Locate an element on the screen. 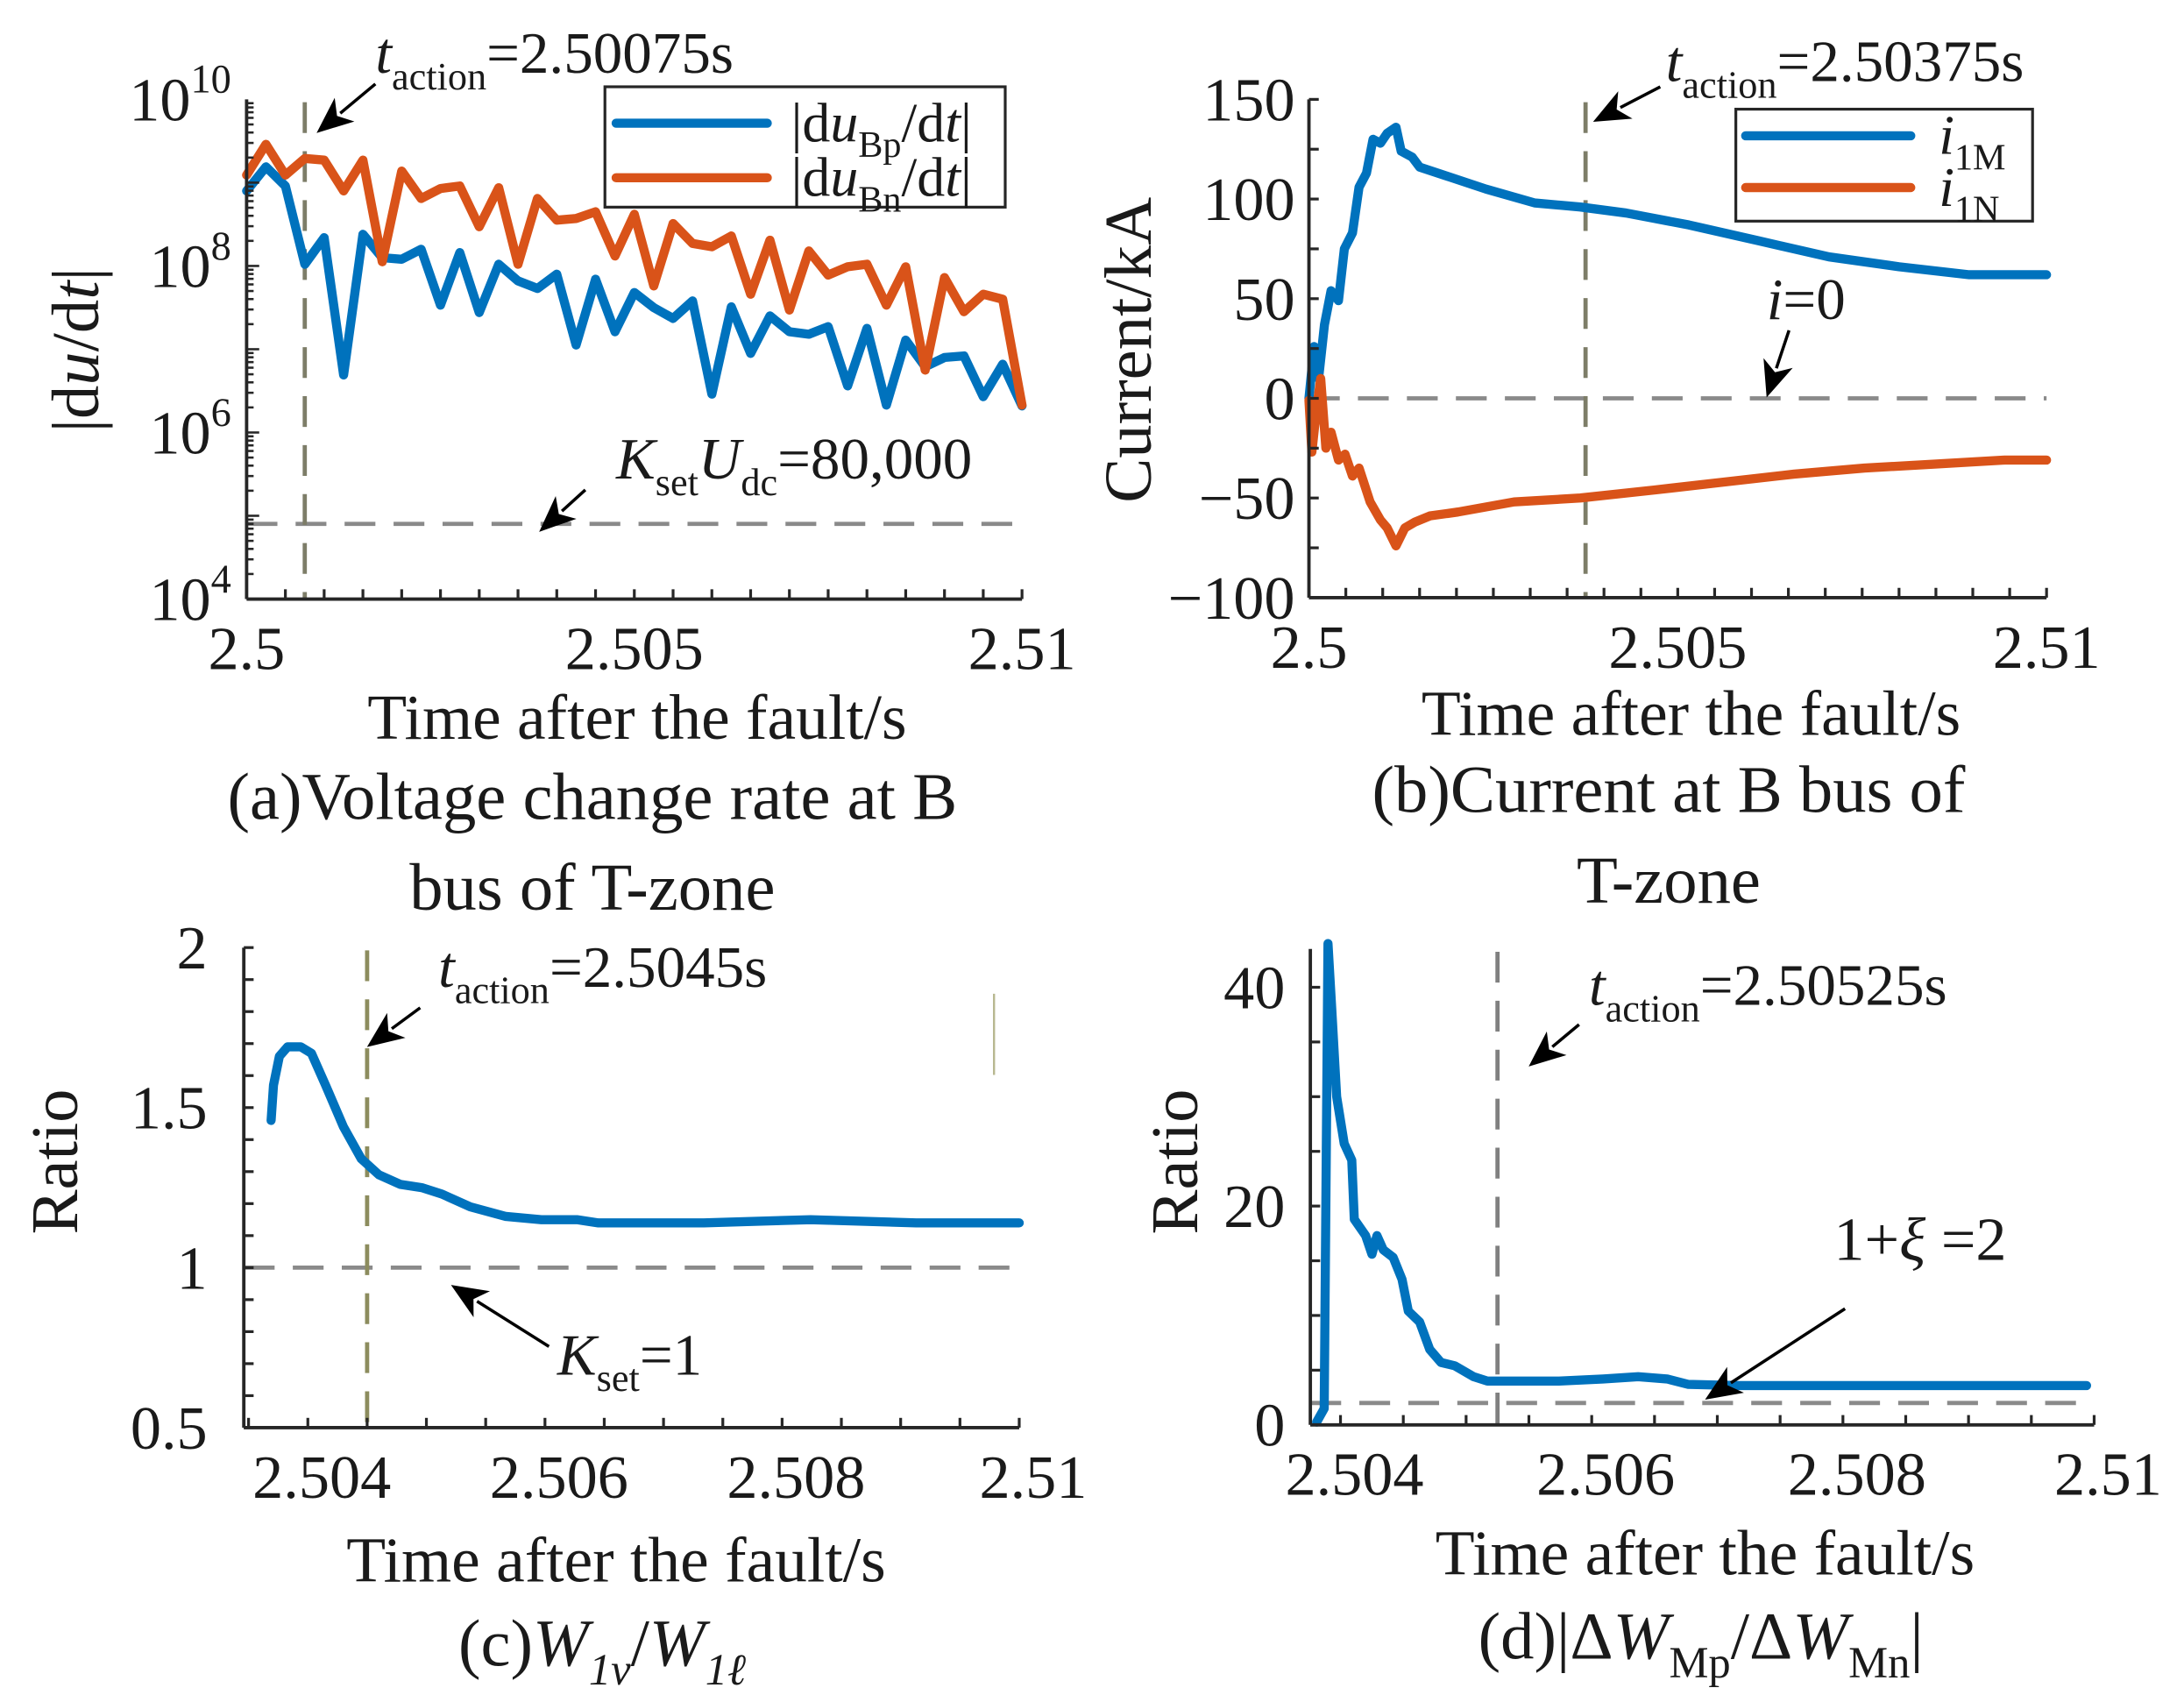  y-tick-label: 40 is located at coordinates (1254, 988).